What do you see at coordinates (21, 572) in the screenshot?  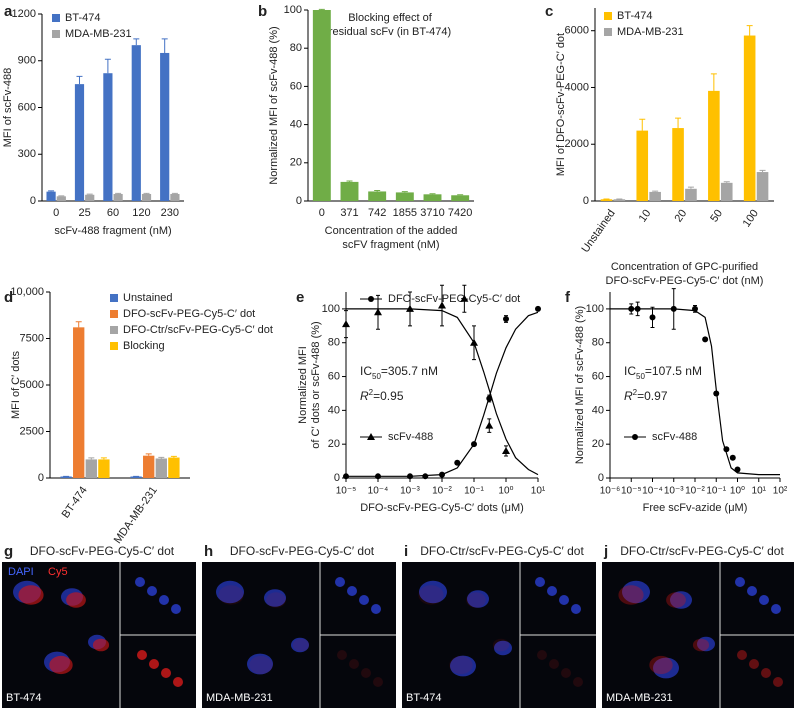 I see `channel-label: DAPI` at bounding box center [21, 572].